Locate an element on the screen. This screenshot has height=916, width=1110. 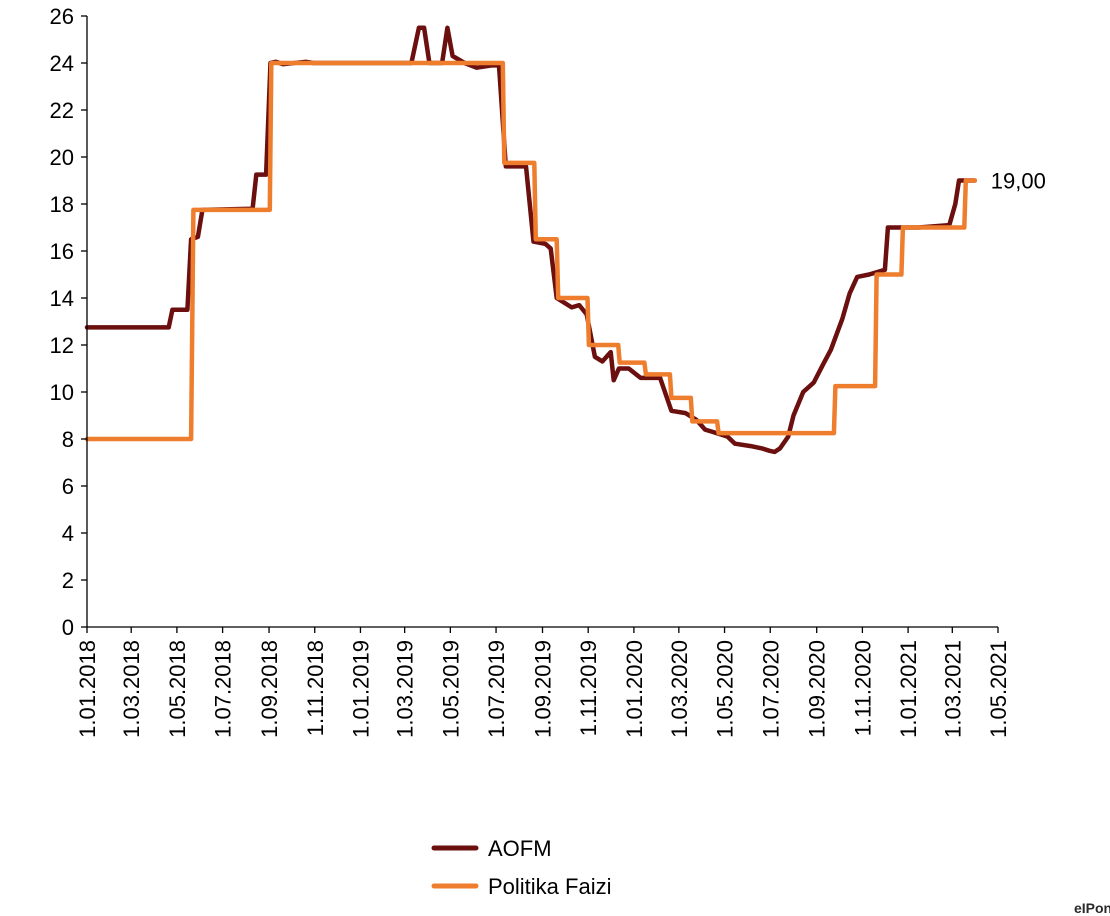
x-tick-label: 1.11.2019 is located at coordinates (588, 688).